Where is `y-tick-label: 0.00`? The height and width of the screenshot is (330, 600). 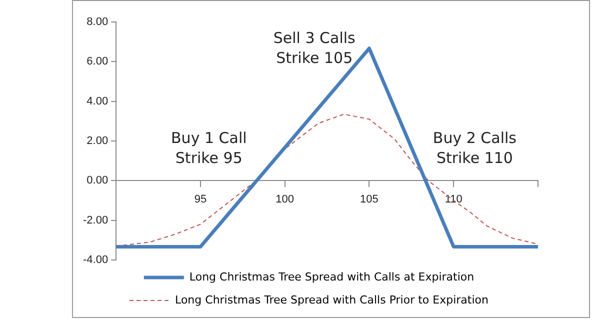 y-tick-label: 0.00 is located at coordinates (97, 180).